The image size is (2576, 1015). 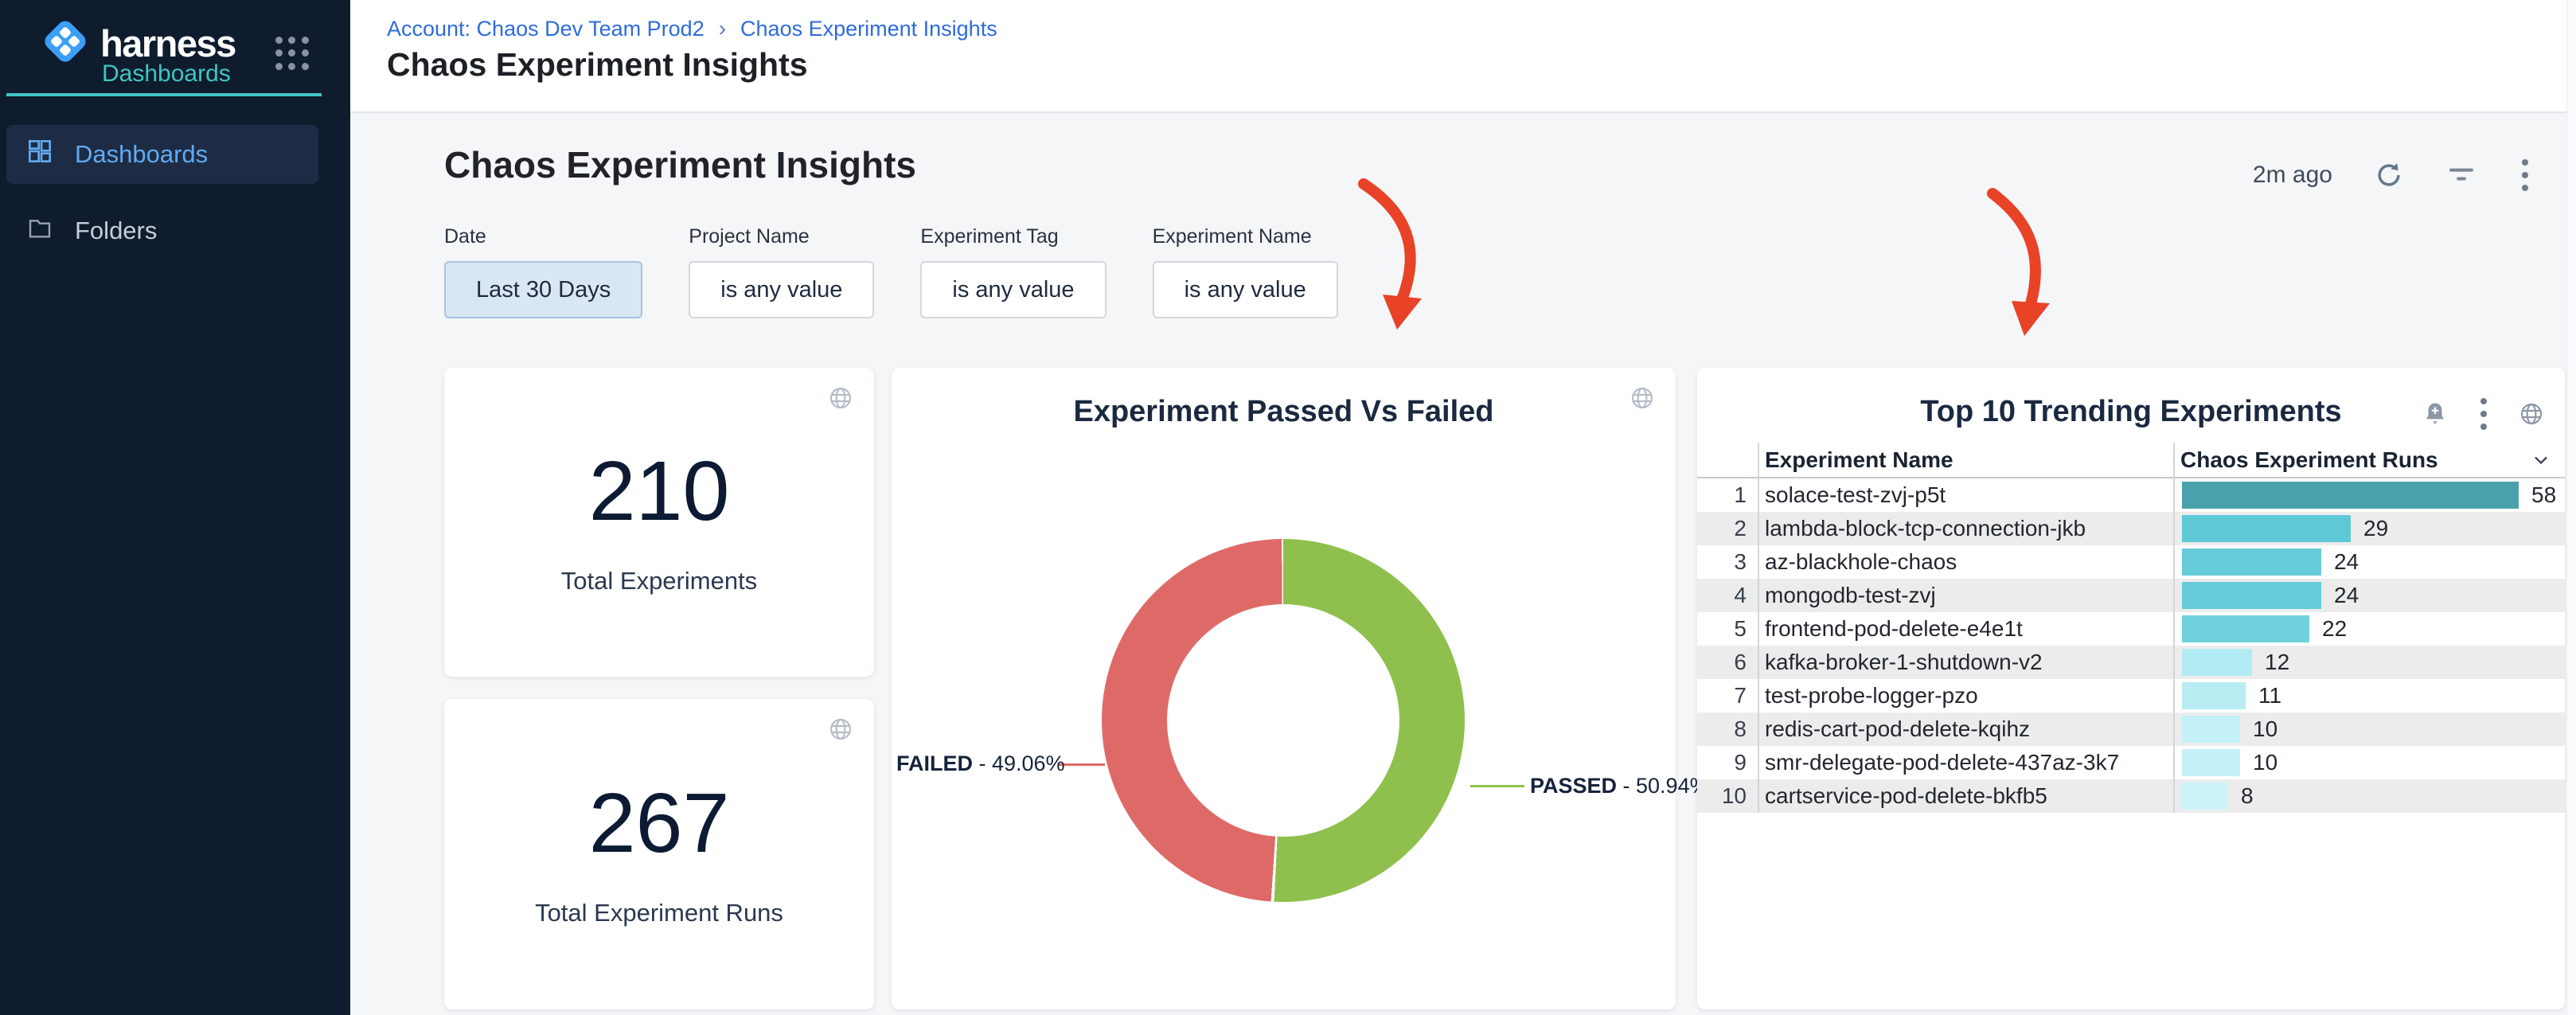 What do you see at coordinates (2389, 175) in the screenshot?
I see `refresh-icon` at bounding box center [2389, 175].